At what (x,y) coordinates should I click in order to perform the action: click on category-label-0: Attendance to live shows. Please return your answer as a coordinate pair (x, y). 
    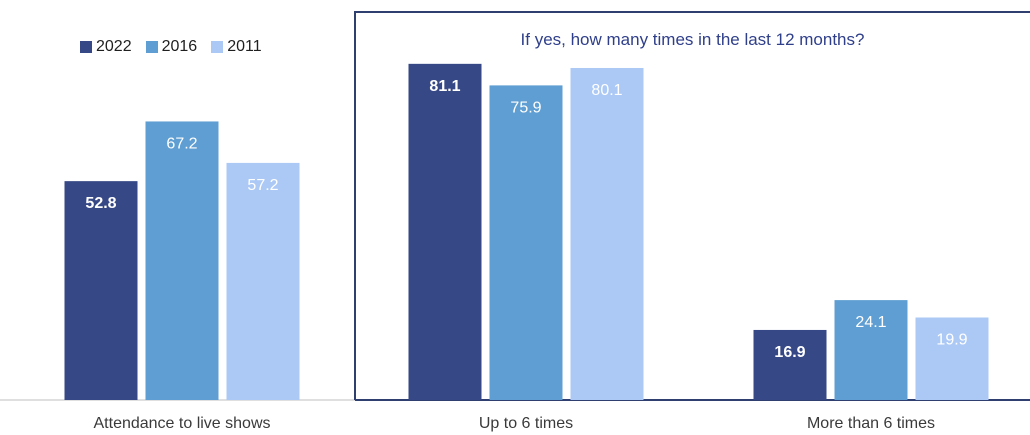
    Looking at the image, I should click on (182, 423).